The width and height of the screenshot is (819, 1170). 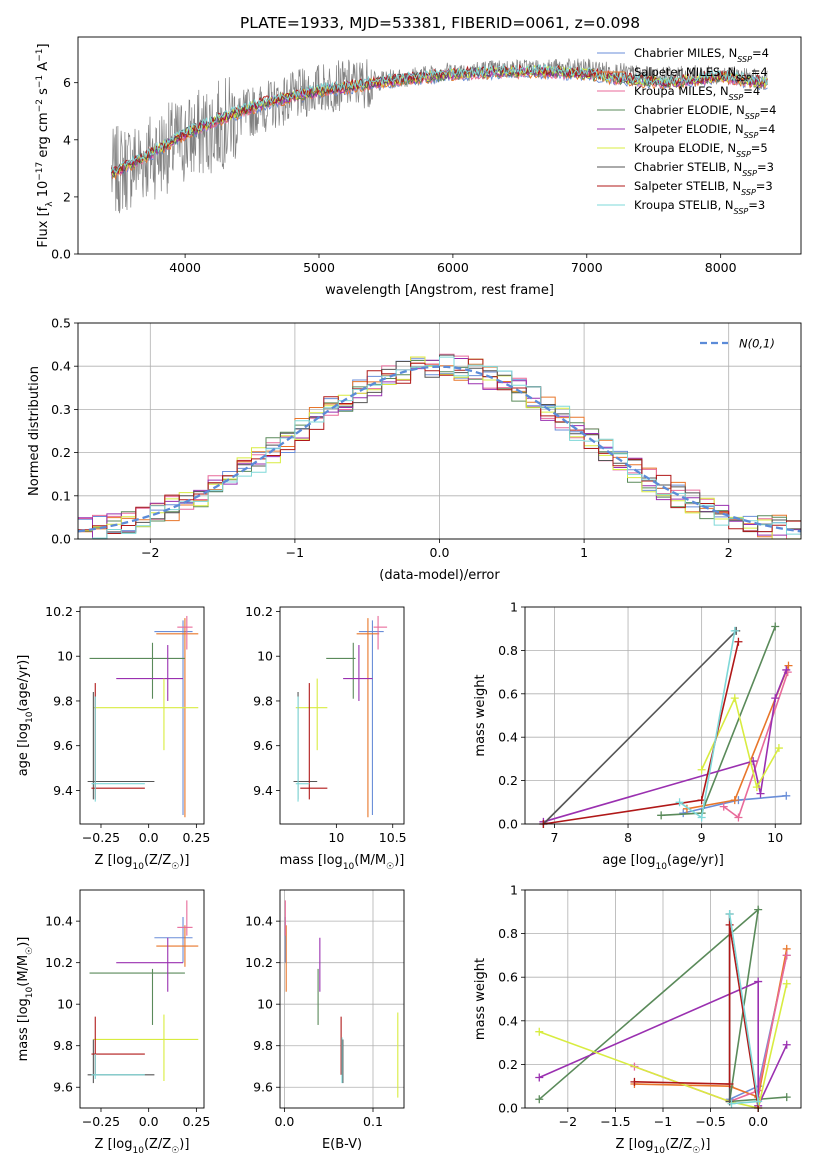 What do you see at coordinates (30, 717) in the screenshot?
I see `subscript: 10` at bounding box center [30, 717].